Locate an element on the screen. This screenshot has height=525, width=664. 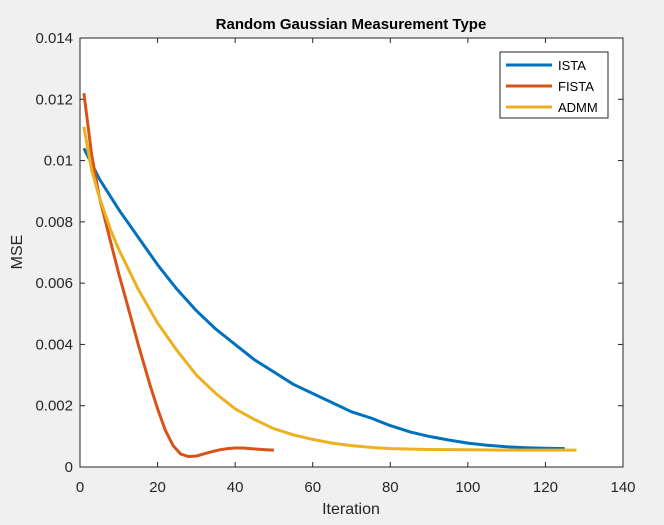
y-tick-label: 0.004 is located at coordinates (54, 344).